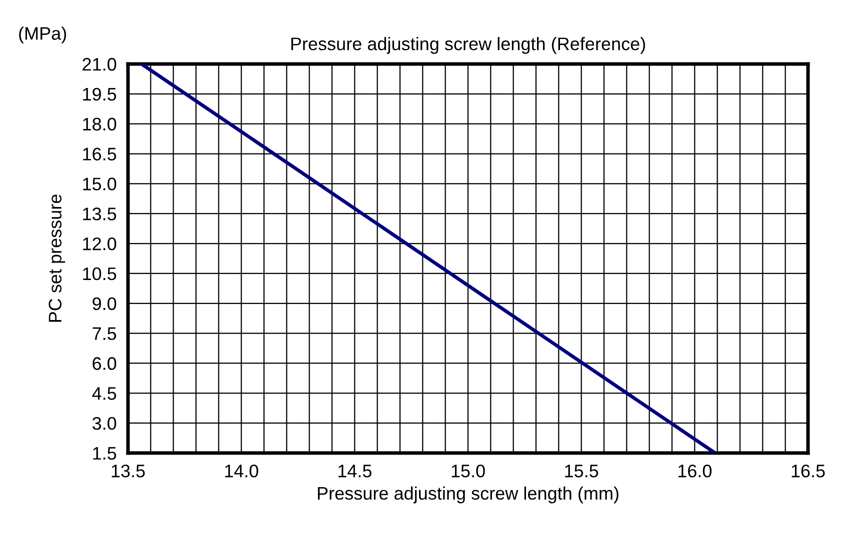  I want to click on y-tick-label: 16.5, so click(99, 154).